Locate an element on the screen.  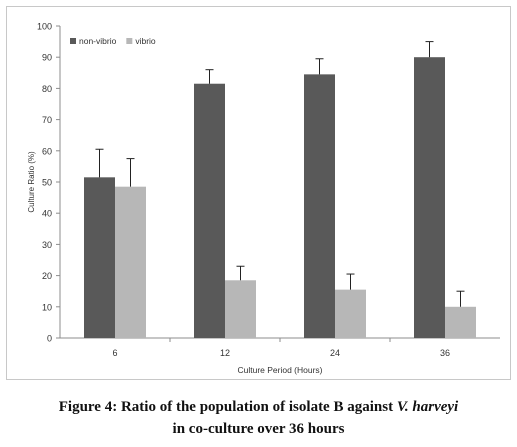
legend-swatch-vibrio is located at coordinates (129, 41).